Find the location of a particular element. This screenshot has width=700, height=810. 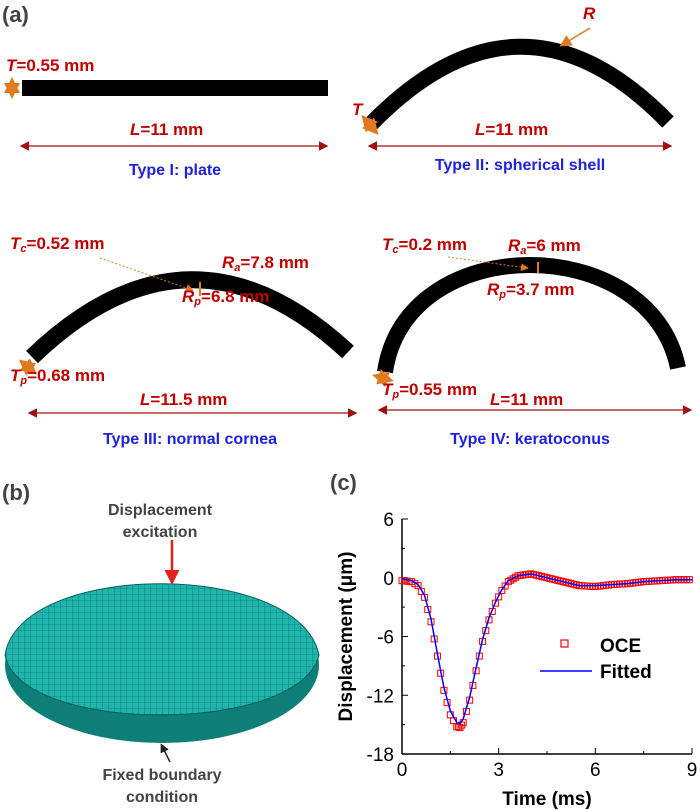

y-tick-label: -18 is located at coordinates (380, 755).